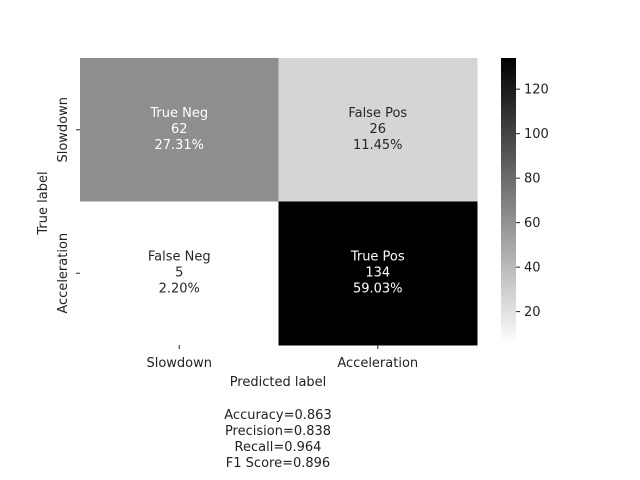 The image size is (640, 480). What do you see at coordinates (179, 256) in the screenshot?
I see `cell-label: False Neg` at bounding box center [179, 256].